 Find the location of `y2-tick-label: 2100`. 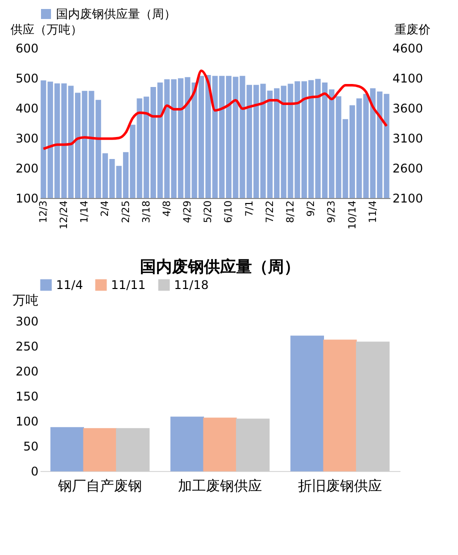

y2-tick-label: 2100 is located at coordinates (408, 199).